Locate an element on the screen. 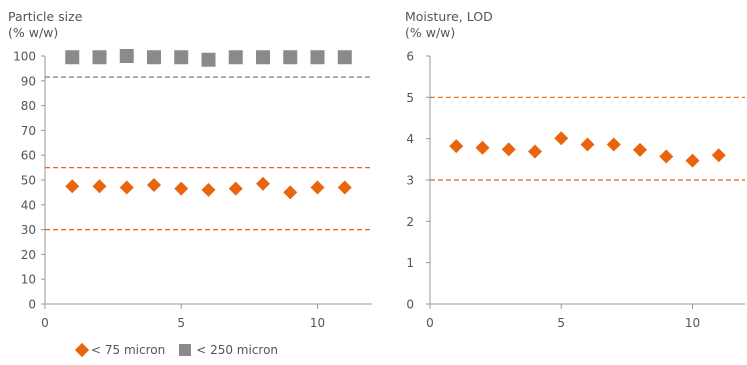 This screenshot has width=747, height=365. chart2-y-tick-label: 4 is located at coordinates (410, 139).